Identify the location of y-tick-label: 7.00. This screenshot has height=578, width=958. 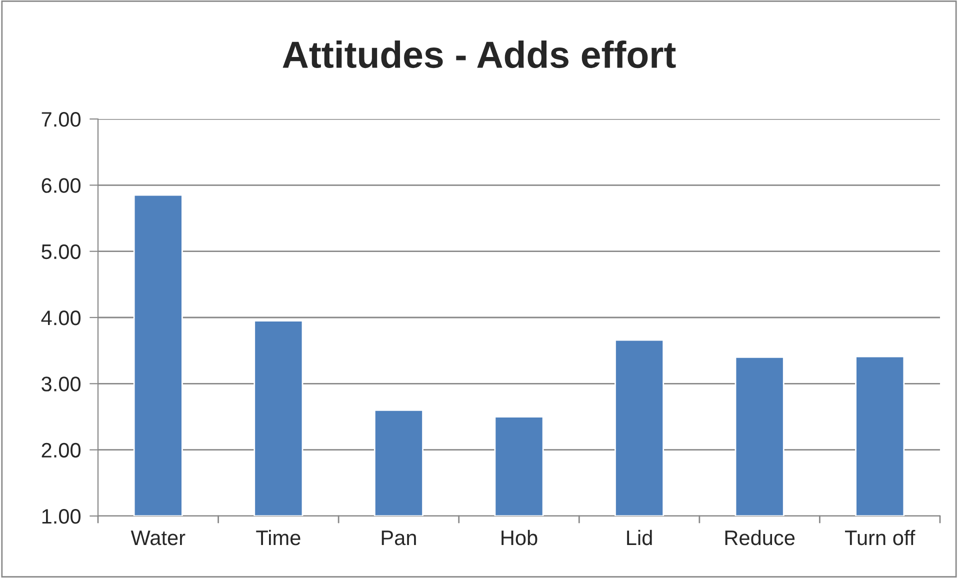
(61, 119).